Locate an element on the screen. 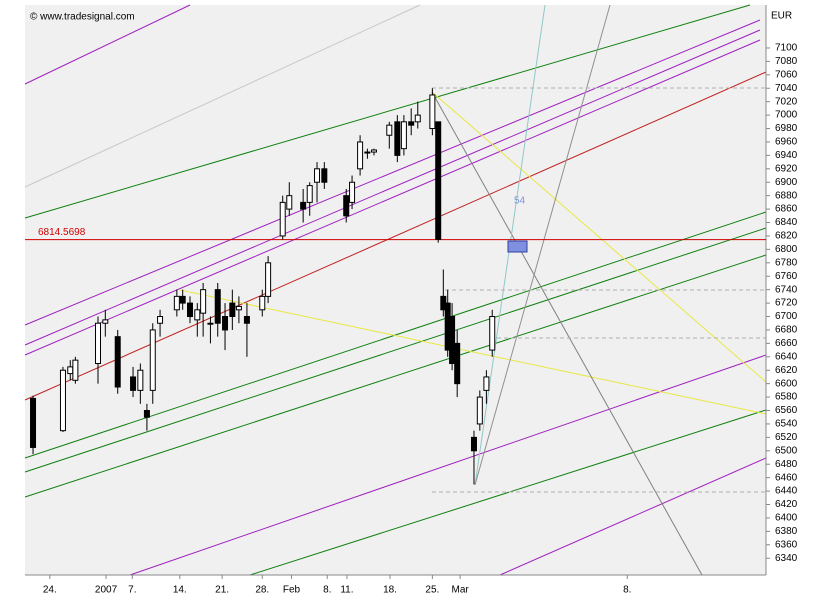 This screenshot has height=607, width=826. y-tick-label: 6620 is located at coordinates (786, 370).